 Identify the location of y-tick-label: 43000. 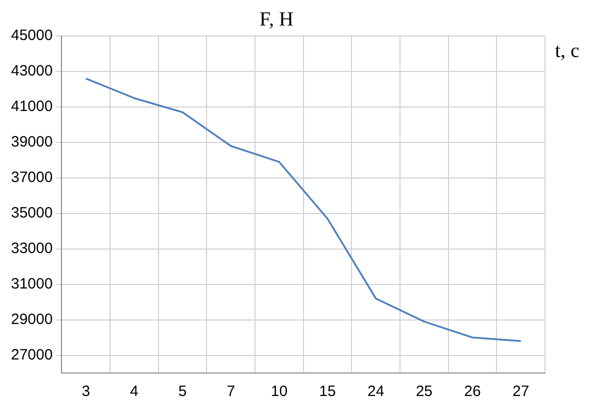
(31, 71).